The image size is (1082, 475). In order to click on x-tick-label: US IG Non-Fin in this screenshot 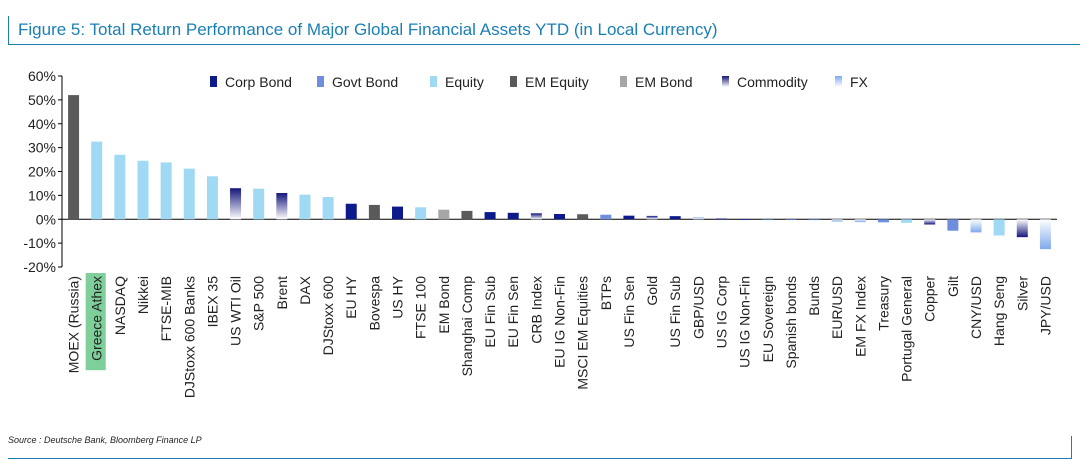, I will do `click(745, 322)`.